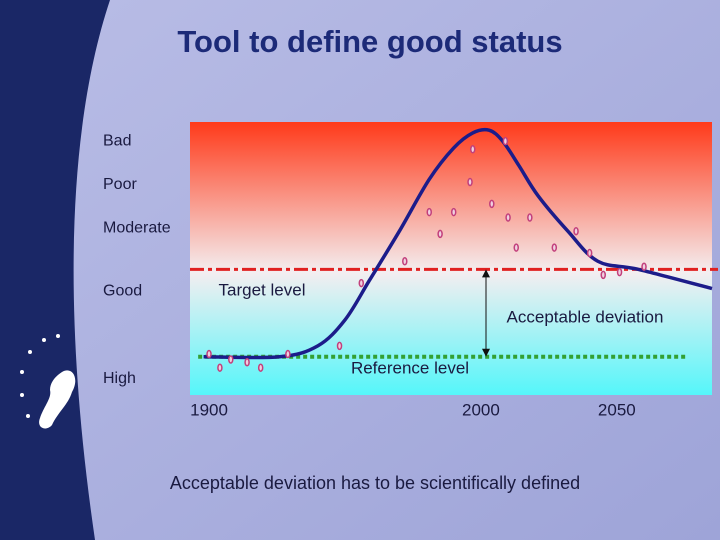  I want to click on logo, so click(48, 381).